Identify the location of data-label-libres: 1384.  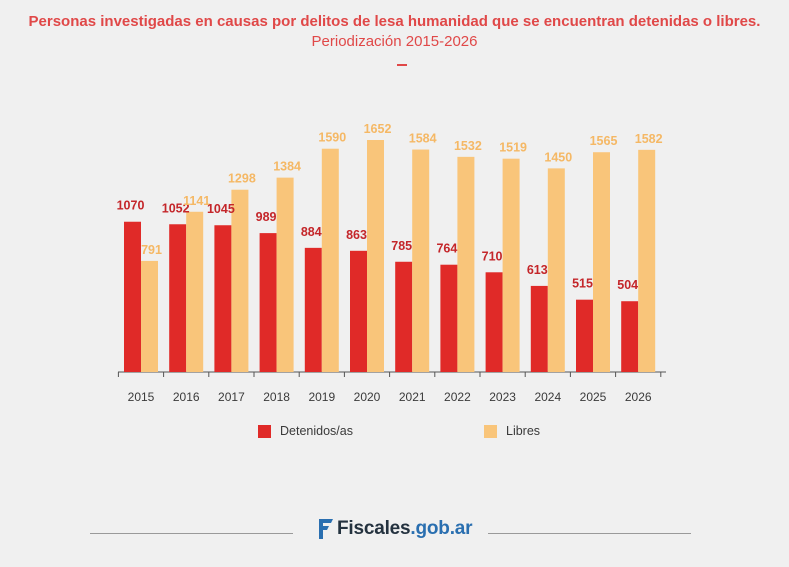
(287, 167).